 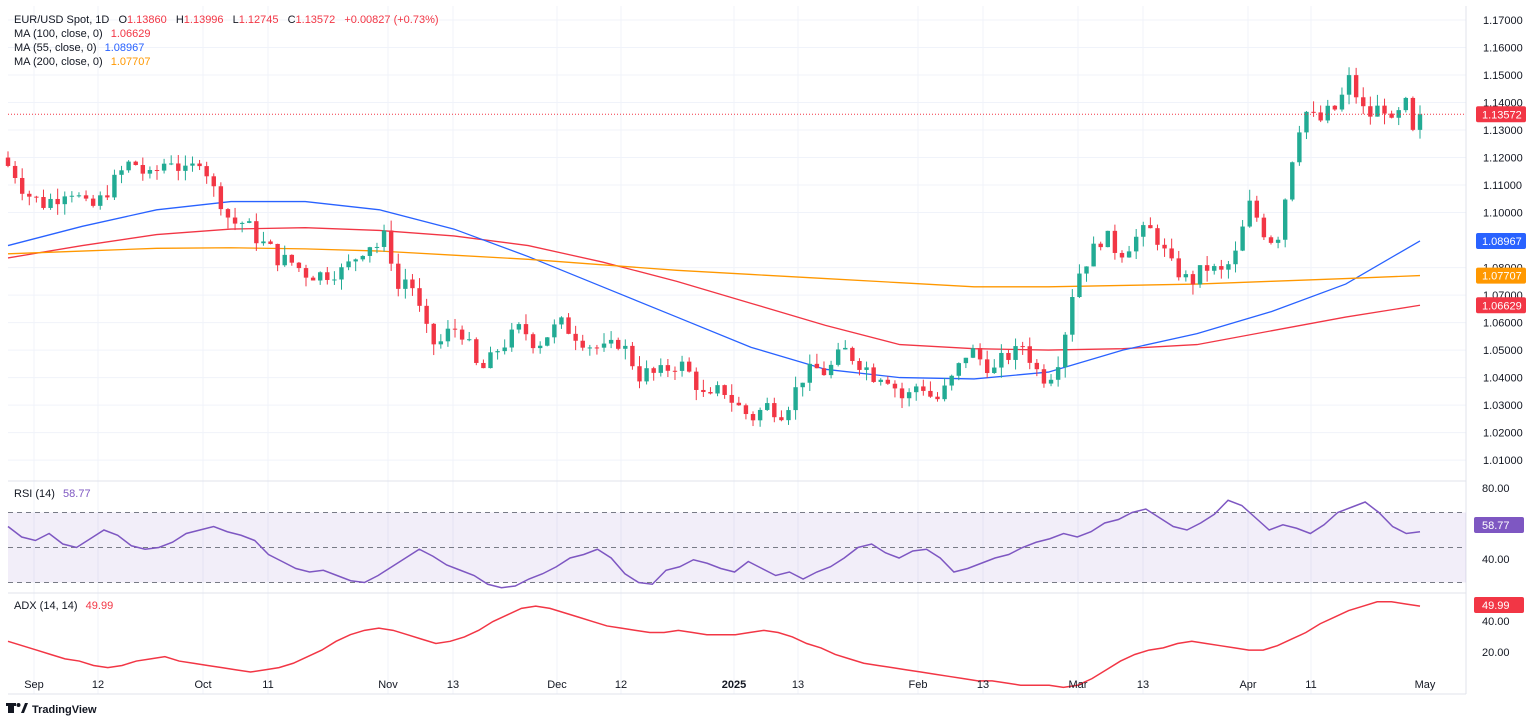 What do you see at coordinates (1496, 653) in the screenshot?
I see `adx-tick-20: 20.00` at bounding box center [1496, 653].